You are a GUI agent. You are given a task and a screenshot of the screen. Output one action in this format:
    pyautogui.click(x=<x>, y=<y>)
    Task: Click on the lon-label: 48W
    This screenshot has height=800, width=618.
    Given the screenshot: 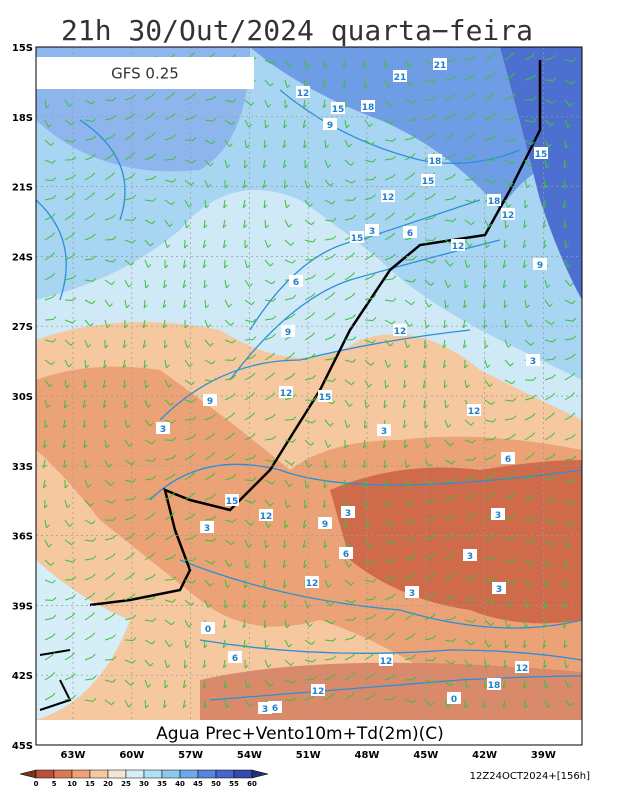 What is the action you would take?
    pyautogui.click(x=367, y=755)
    